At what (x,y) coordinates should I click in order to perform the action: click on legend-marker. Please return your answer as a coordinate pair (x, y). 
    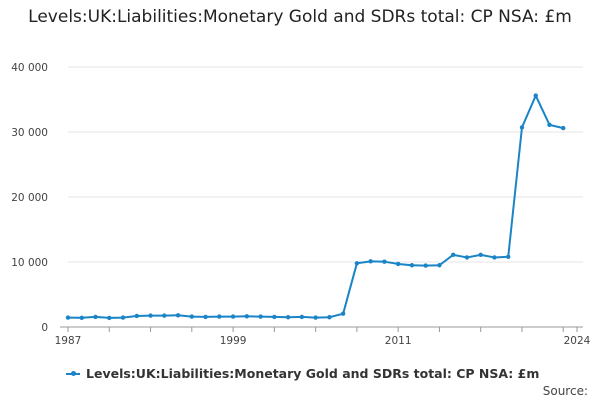
    Looking at the image, I should click on (73, 373).